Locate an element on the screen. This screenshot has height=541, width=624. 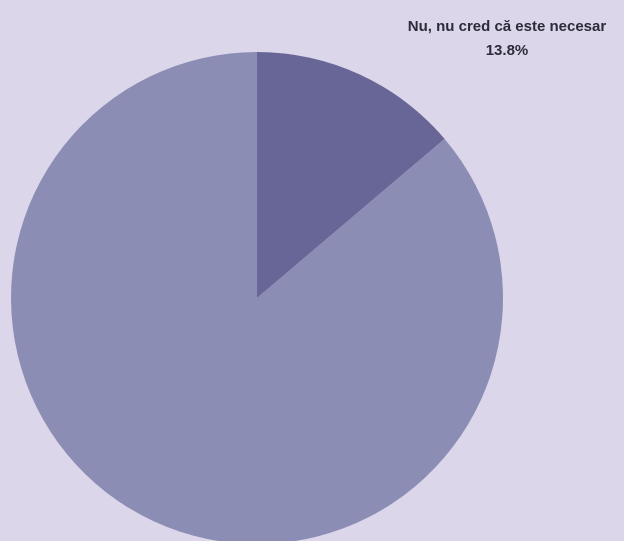
slice-value-nu-nu-cred: 13.8% is located at coordinates (507, 50).